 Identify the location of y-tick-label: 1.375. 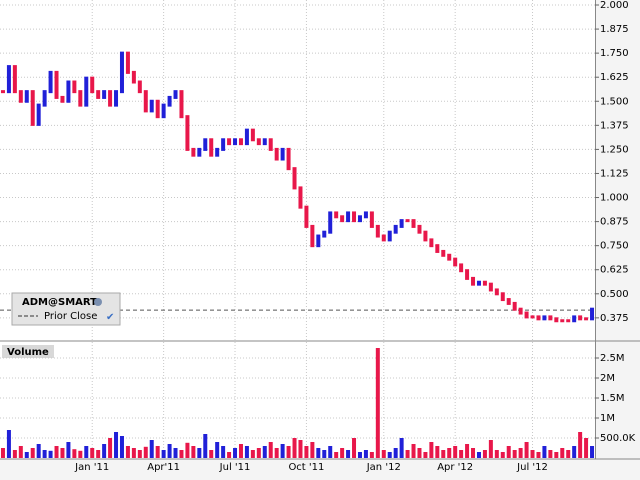
(614, 125).